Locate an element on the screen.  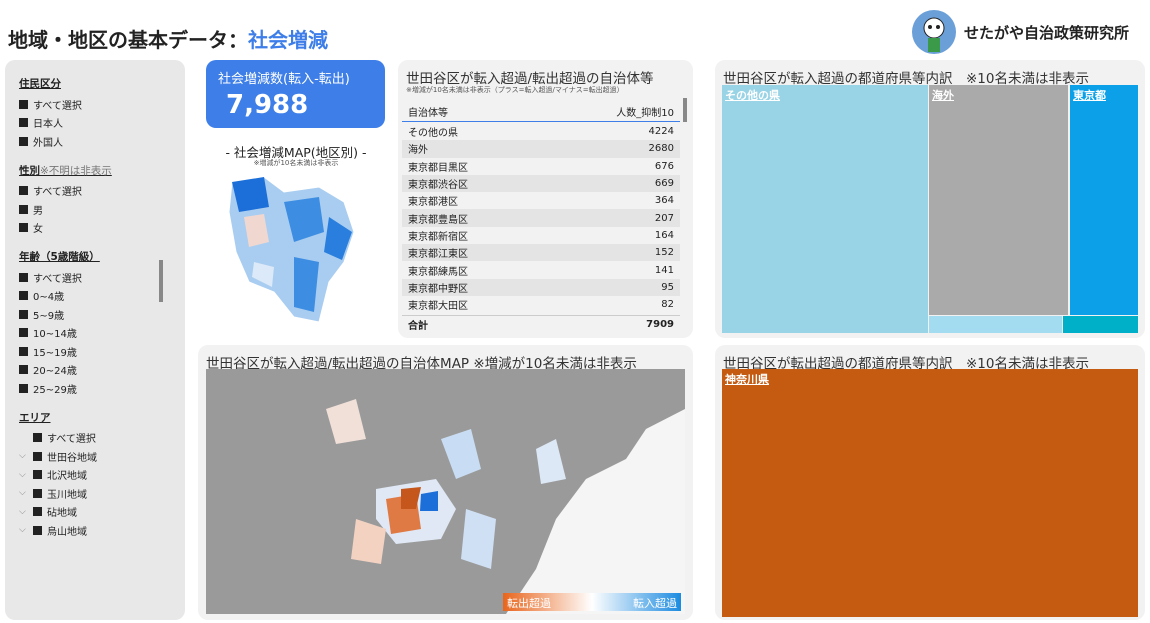
filter-item: 25~29歳 is located at coordinates (95, 388).